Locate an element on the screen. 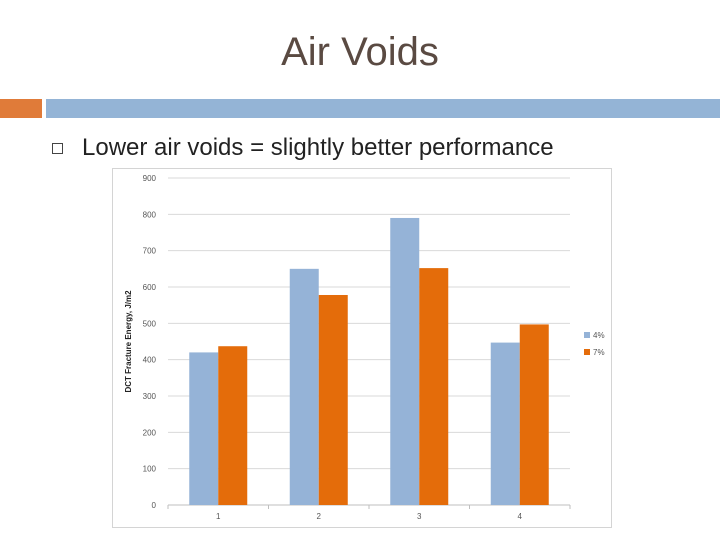 This screenshot has height=540, width=720. legend-swatch-7pct is located at coordinates (587, 352).